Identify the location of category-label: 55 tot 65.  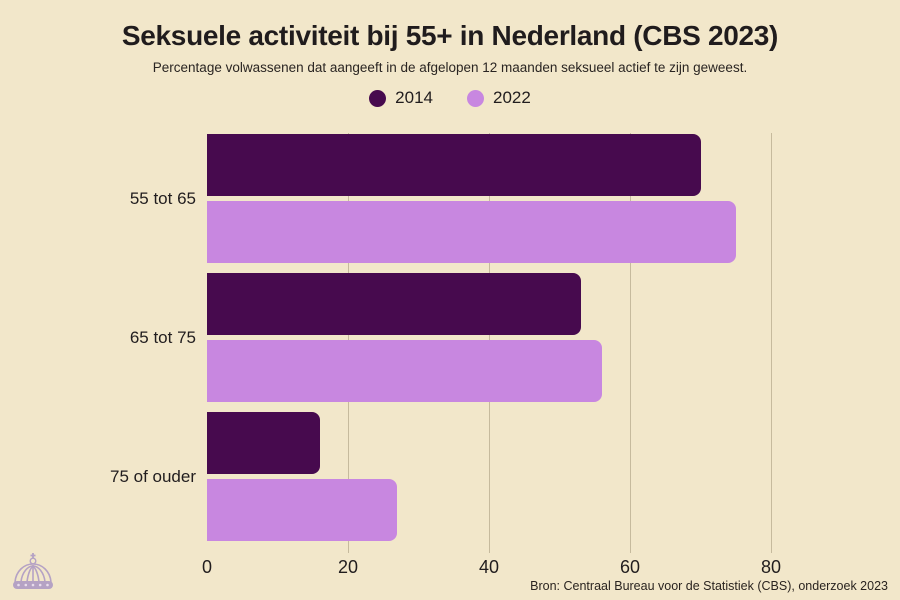
(162, 198).